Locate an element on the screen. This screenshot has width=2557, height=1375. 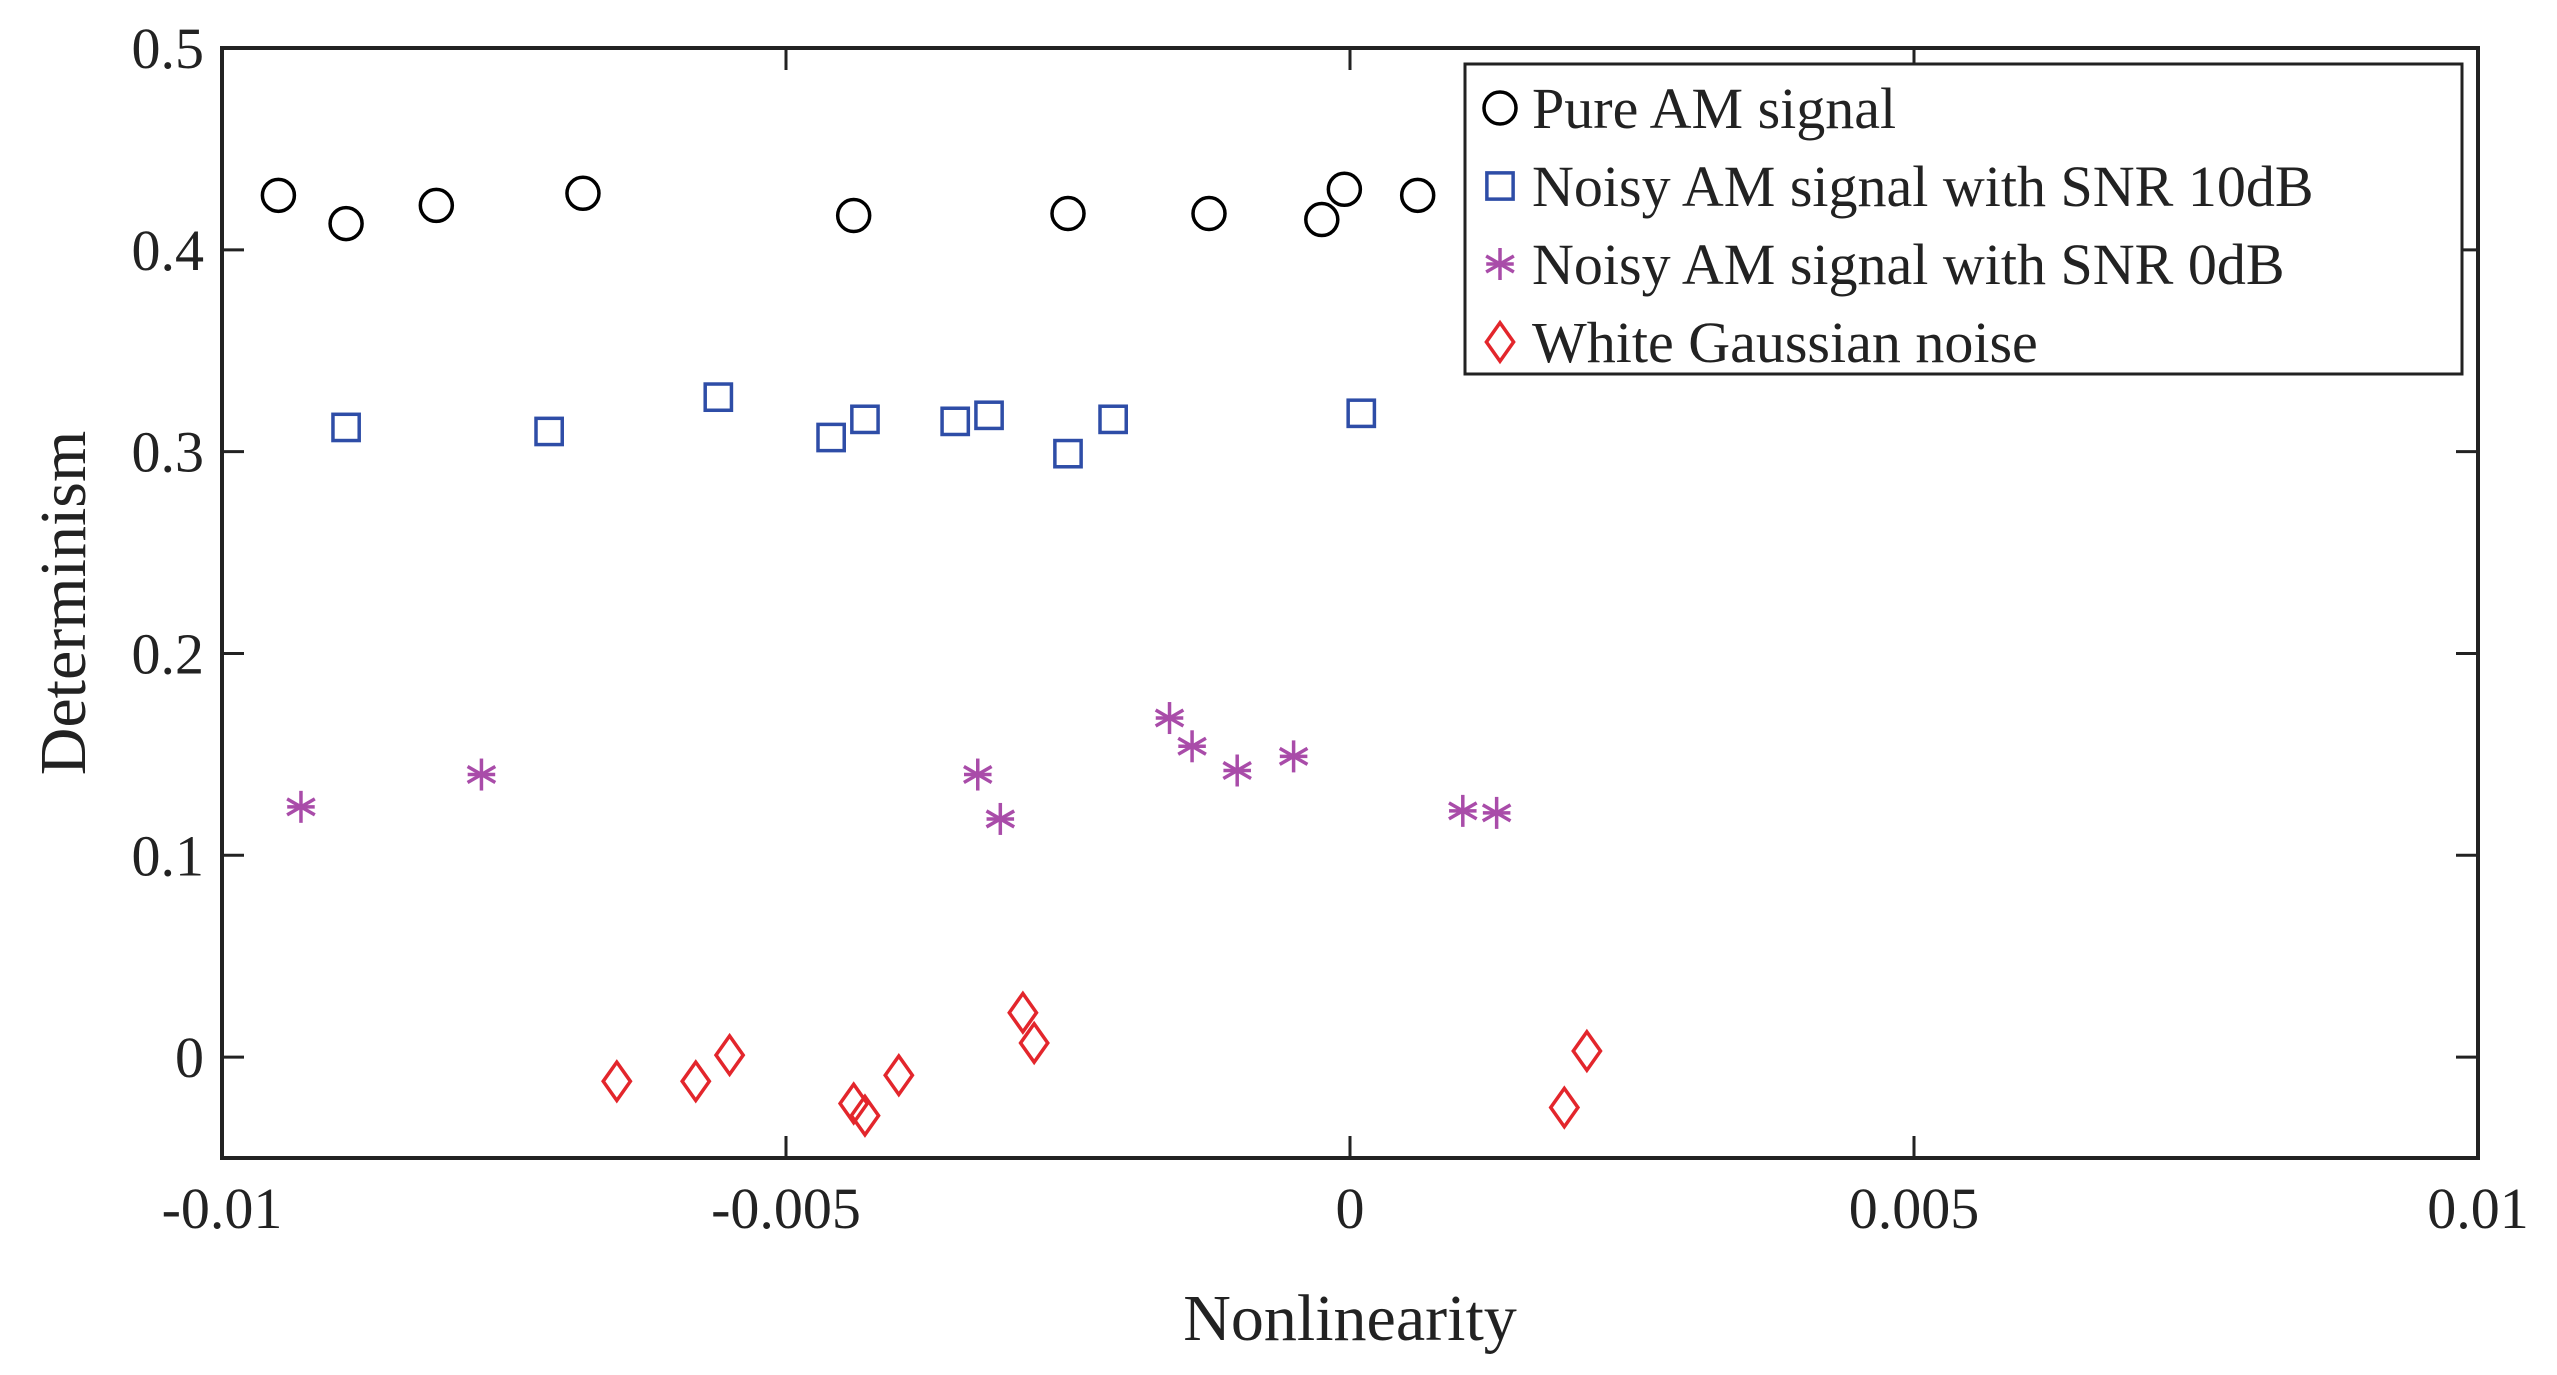
x-tick-label: -0.01 is located at coordinates (222, 1208).